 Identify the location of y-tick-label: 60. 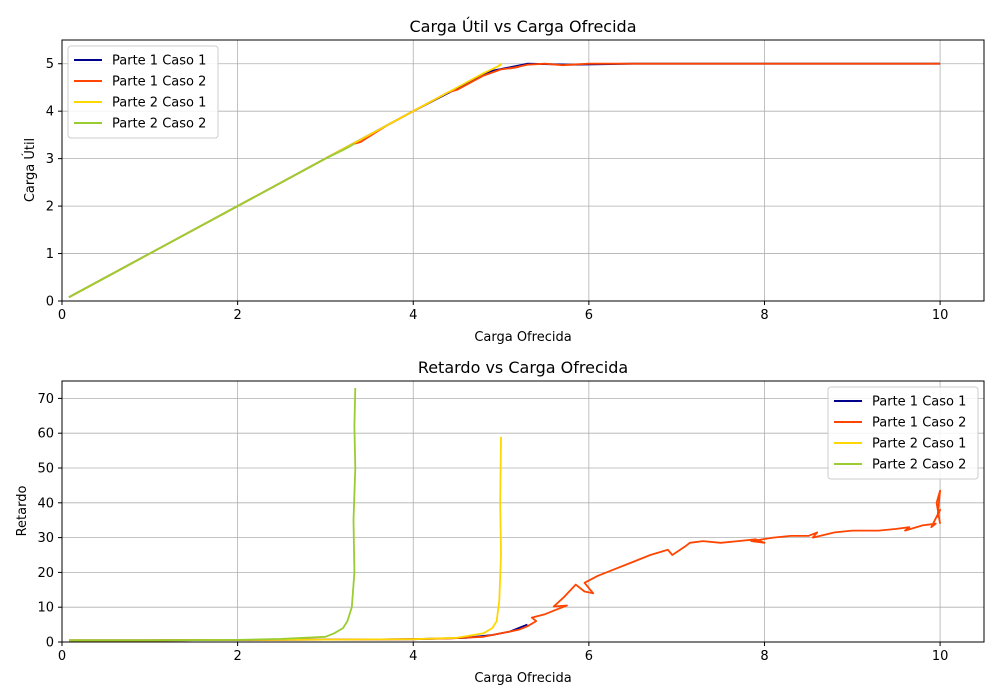
(45, 434).